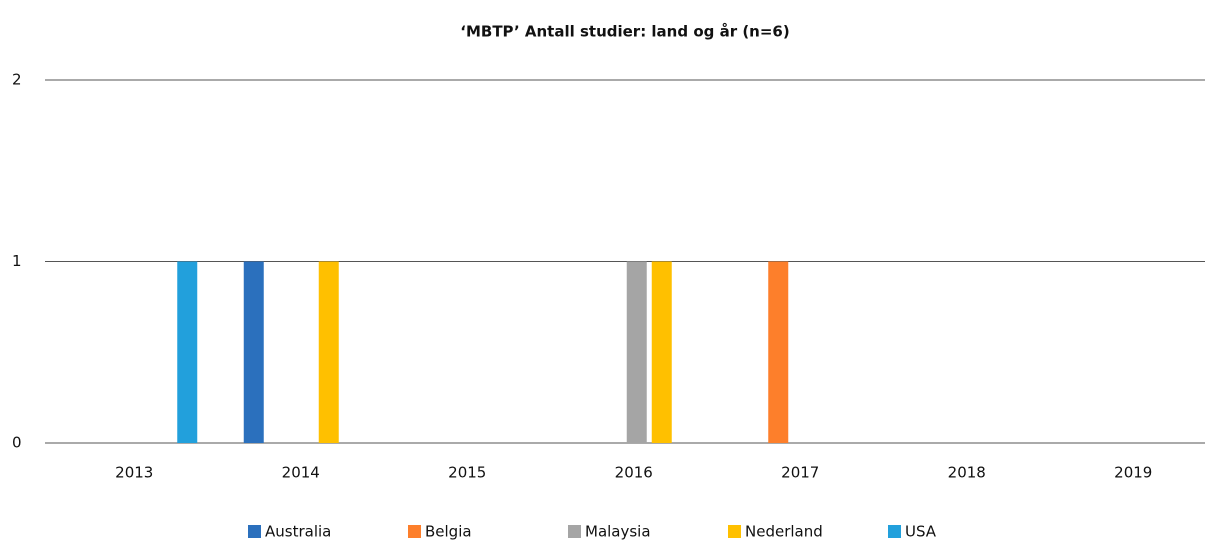 The height and width of the screenshot is (540, 1205). I want to click on legend-label: Australia, so click(298, 531).